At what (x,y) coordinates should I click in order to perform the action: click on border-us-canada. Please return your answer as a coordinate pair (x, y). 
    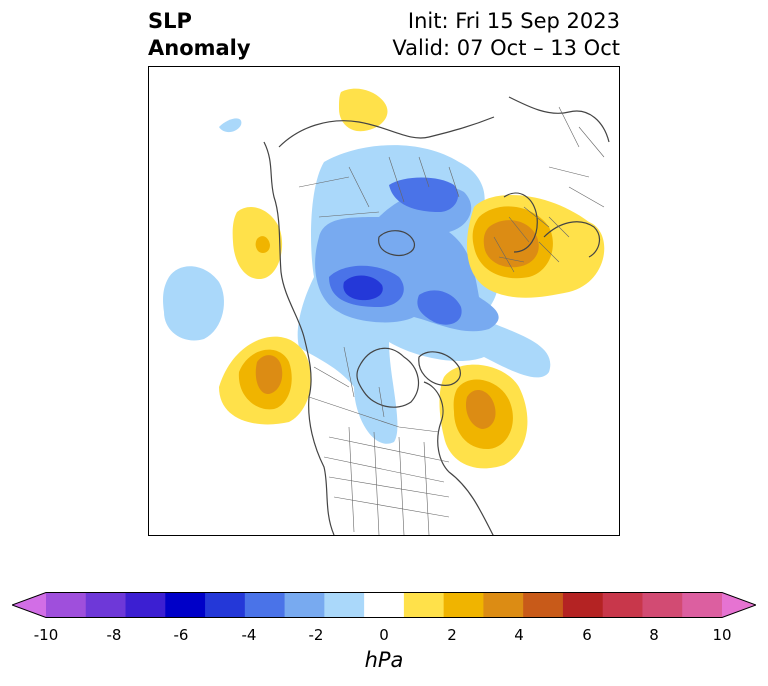
    Looking at the image, I should click on (374, 414).